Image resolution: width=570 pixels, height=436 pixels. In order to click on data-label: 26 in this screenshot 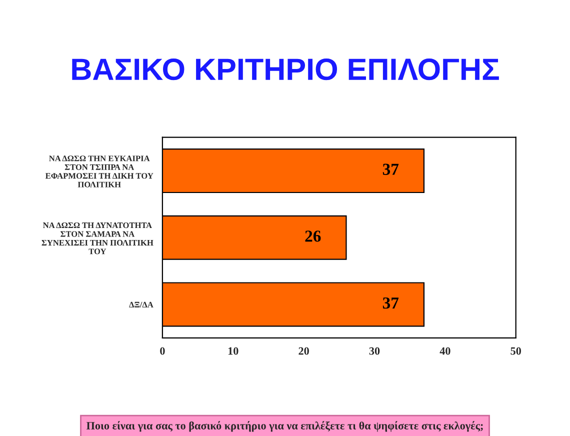, I will do `click(313, 236)`.